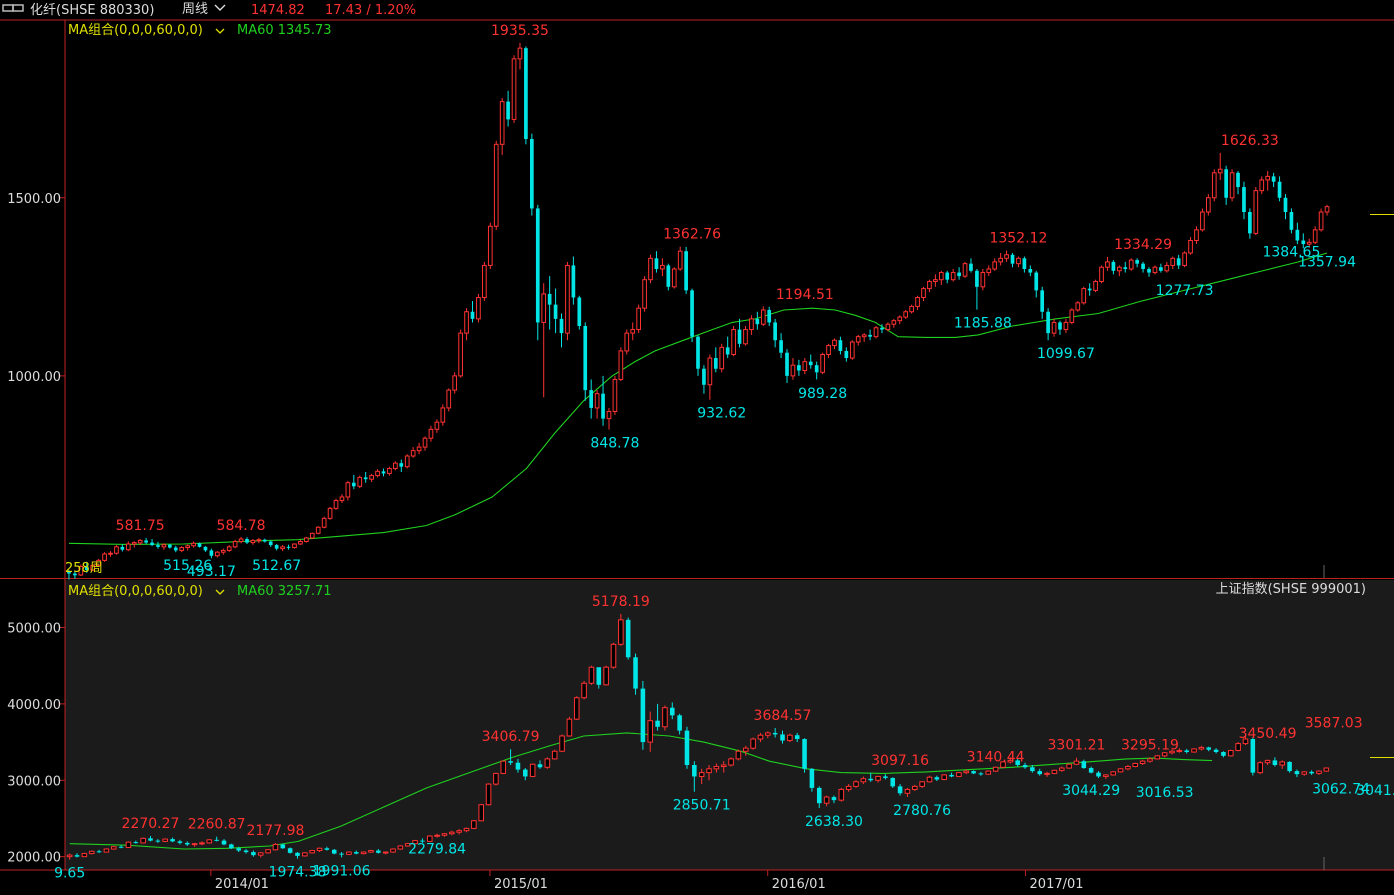 This screenshot has width=1394, height=895. Describe the element at coordinates (276, 566) in the screenshot. I see `extreme-label: 512.67` at that location.